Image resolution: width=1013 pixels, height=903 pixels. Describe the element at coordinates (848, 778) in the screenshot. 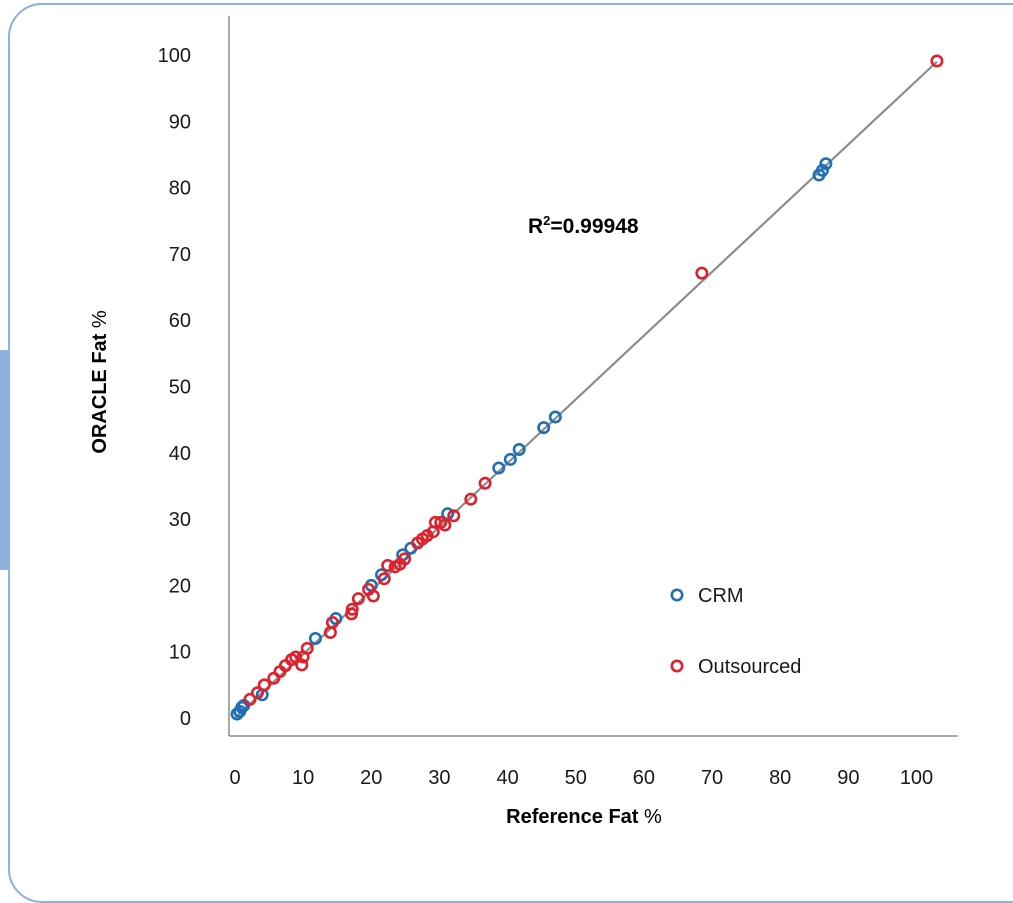

I see `x-tick-label: 90` at that location.